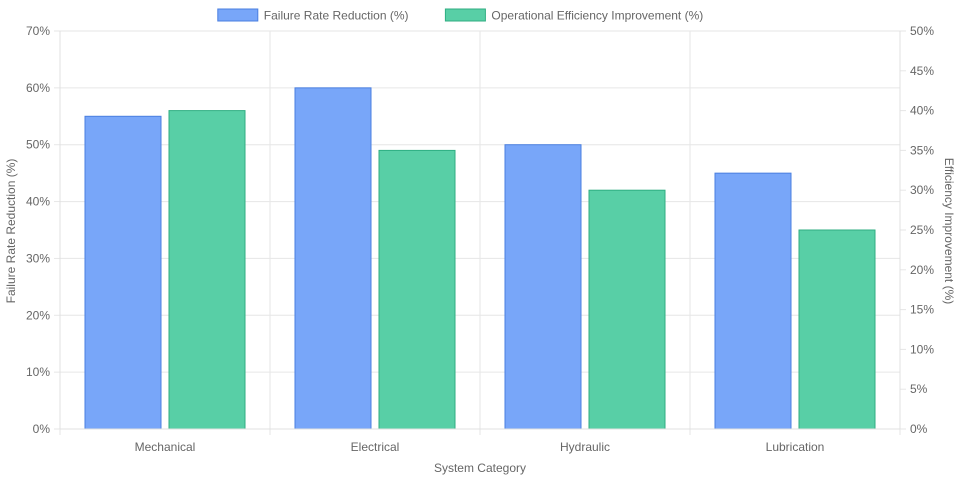  I want to click on y2-tick-label: 10%, so click(922, 349).